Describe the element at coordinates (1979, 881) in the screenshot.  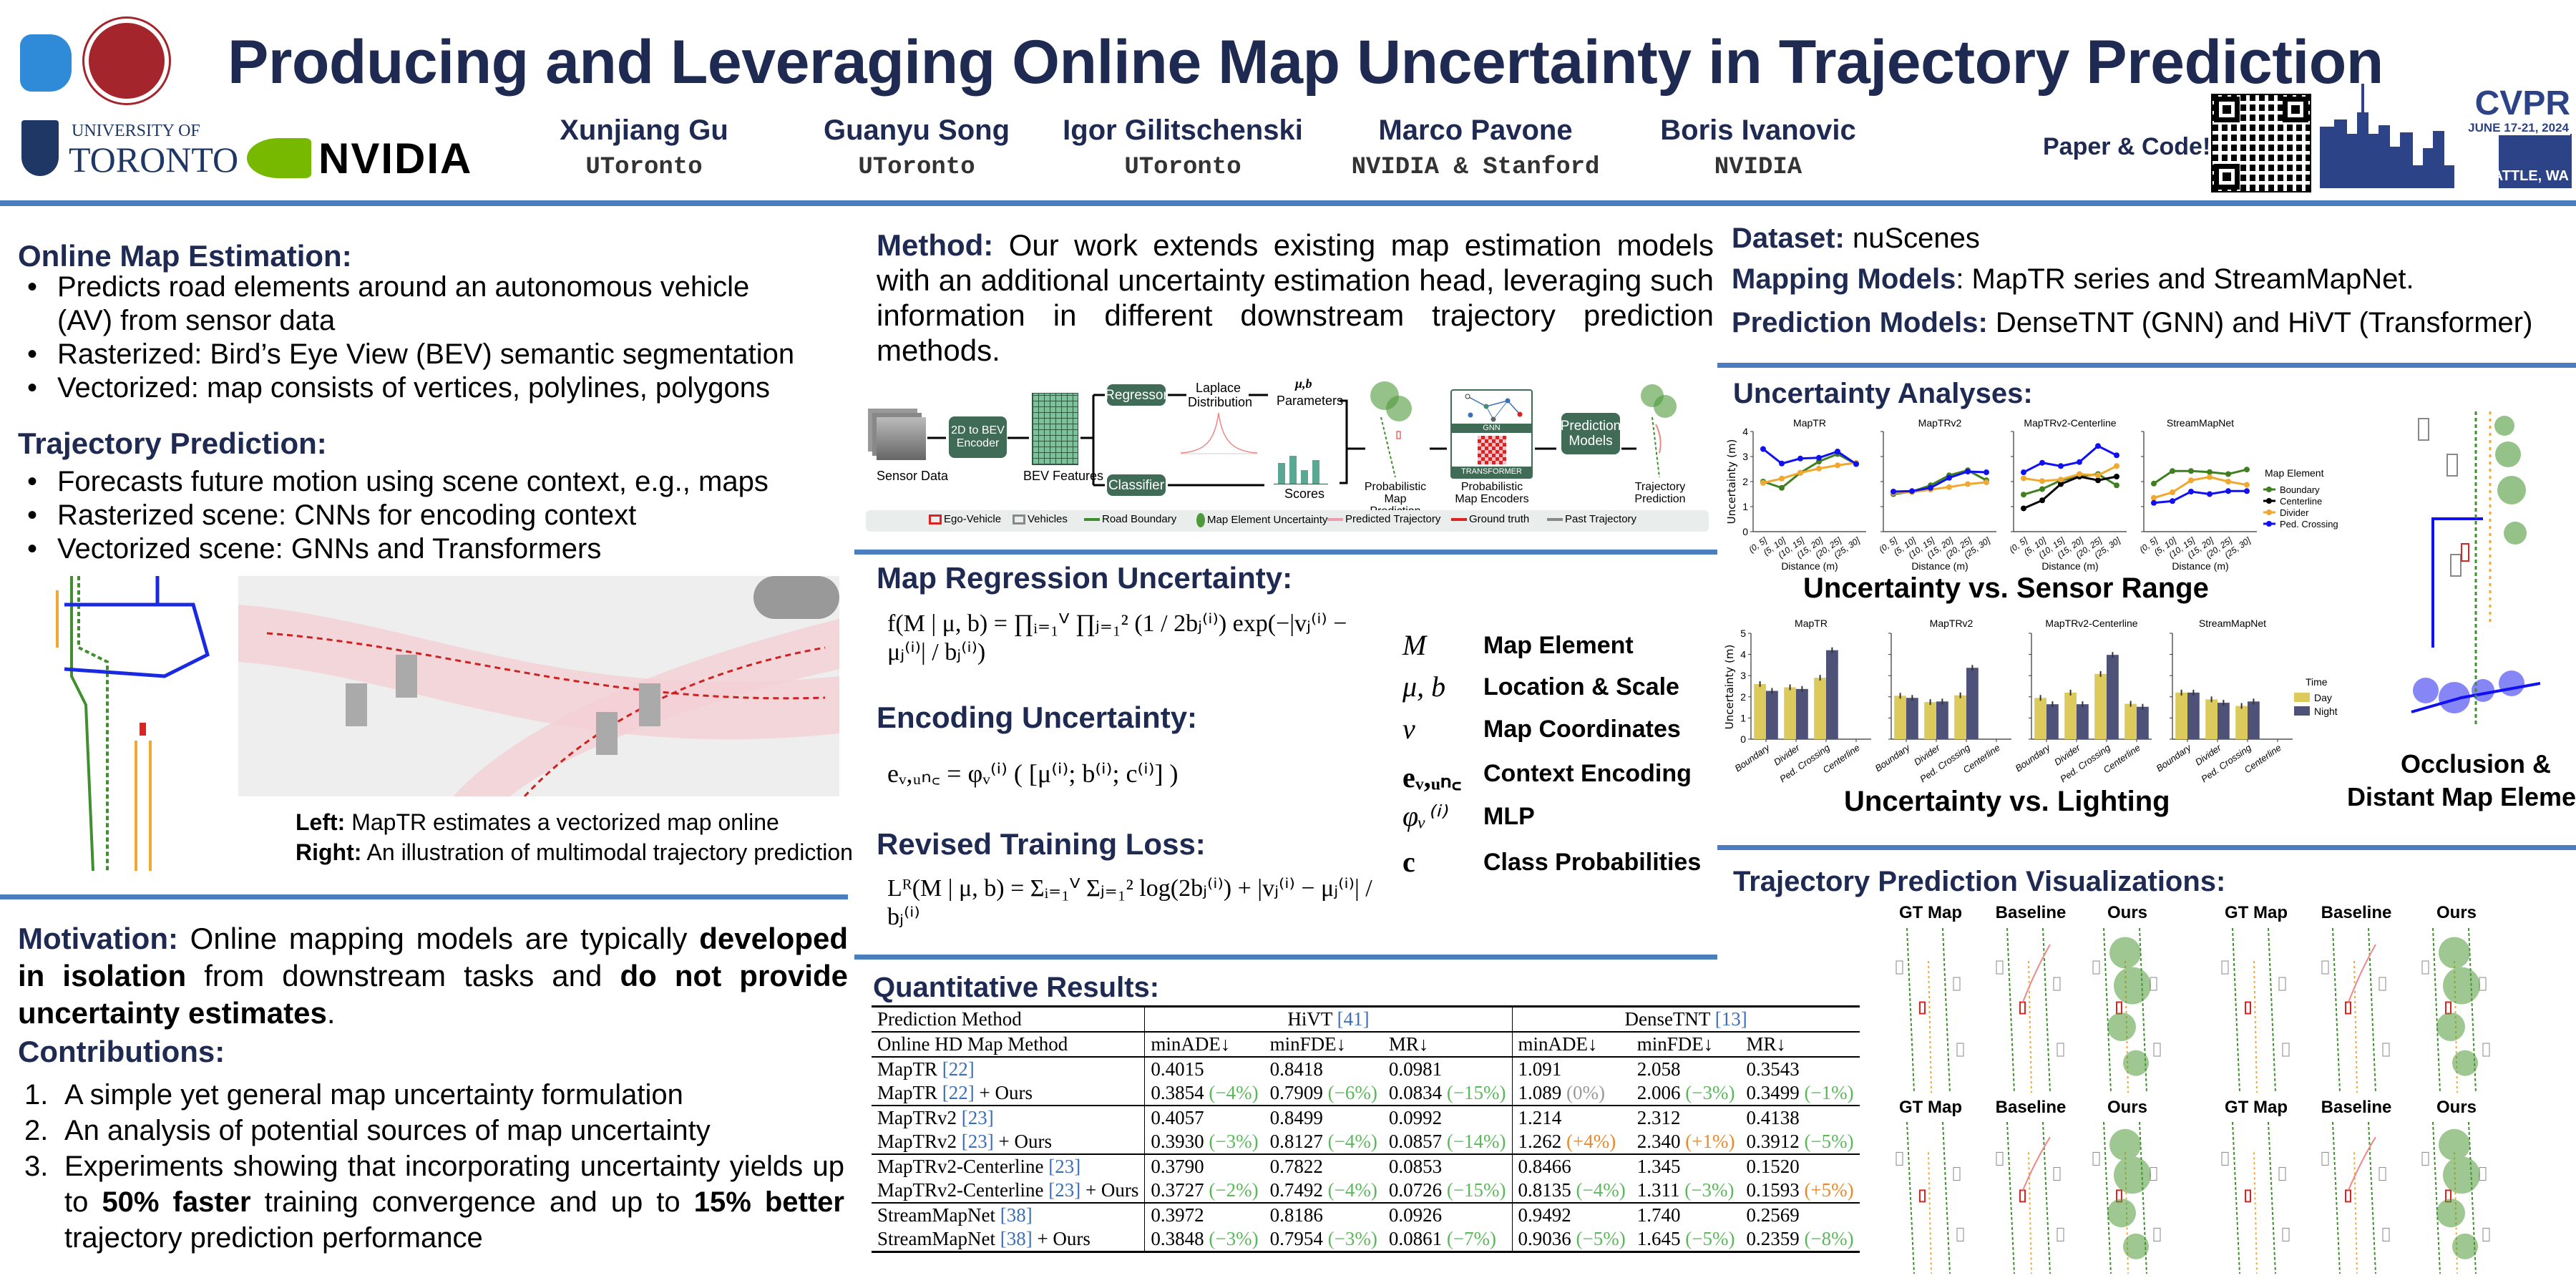
I see `trajectory-visualizations-heading: Trajectory Prediction Visualizations:` at that location.